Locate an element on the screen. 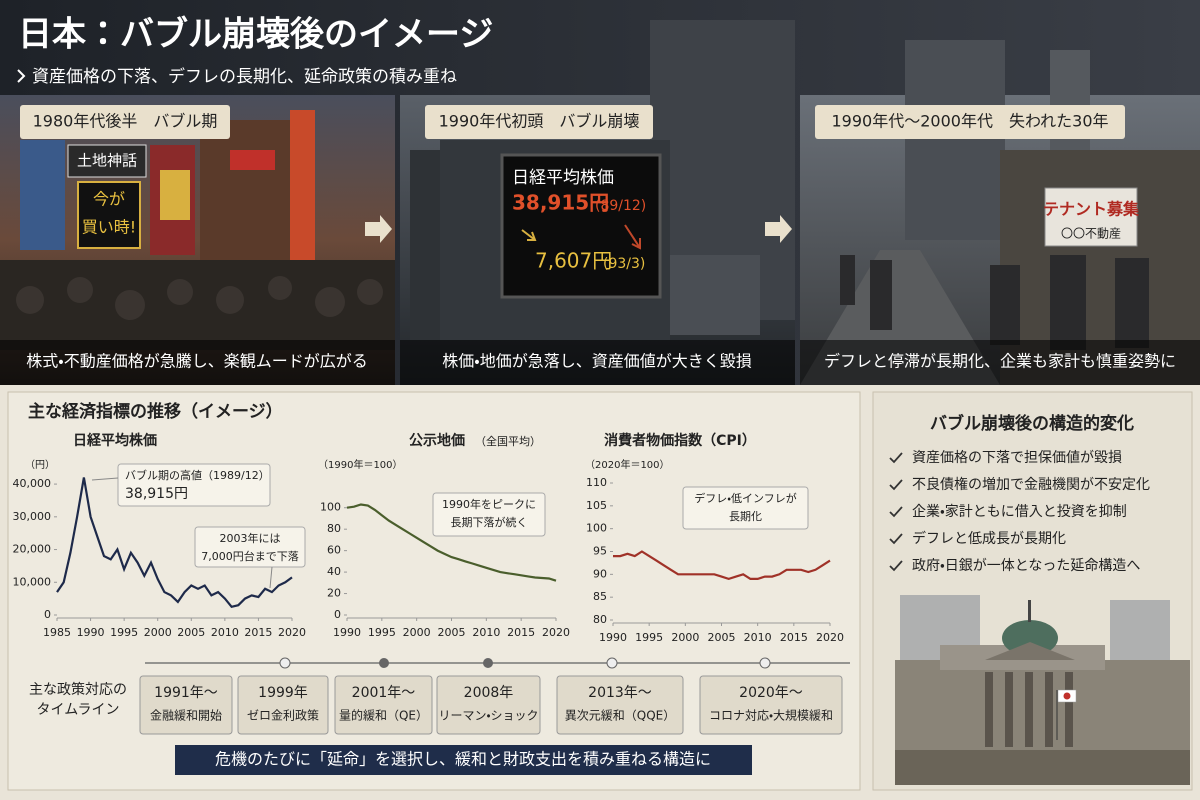 The height and width of the screenshot is (800, 1200). annotation-text: 7,000円台まで下落 is located at coordinates (250, 556).